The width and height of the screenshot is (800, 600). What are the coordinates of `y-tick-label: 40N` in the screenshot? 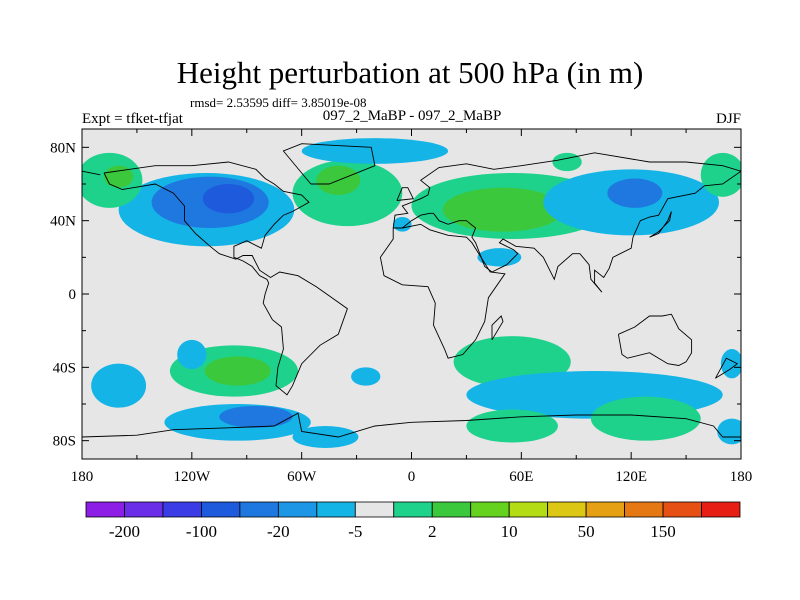 It's located at (63, 222).